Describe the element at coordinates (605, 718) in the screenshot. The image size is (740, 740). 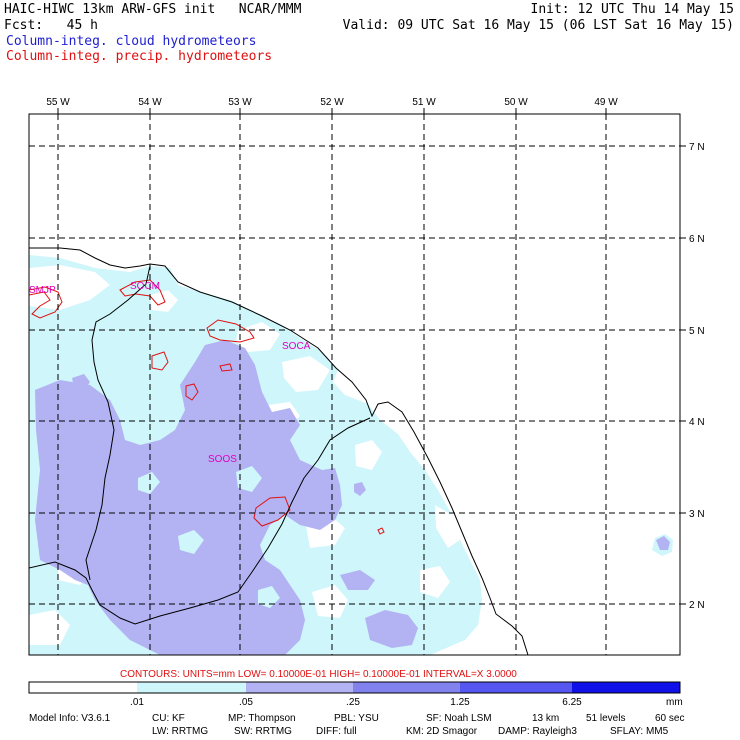
I see `model-info-levels: 51 levels` at that location.